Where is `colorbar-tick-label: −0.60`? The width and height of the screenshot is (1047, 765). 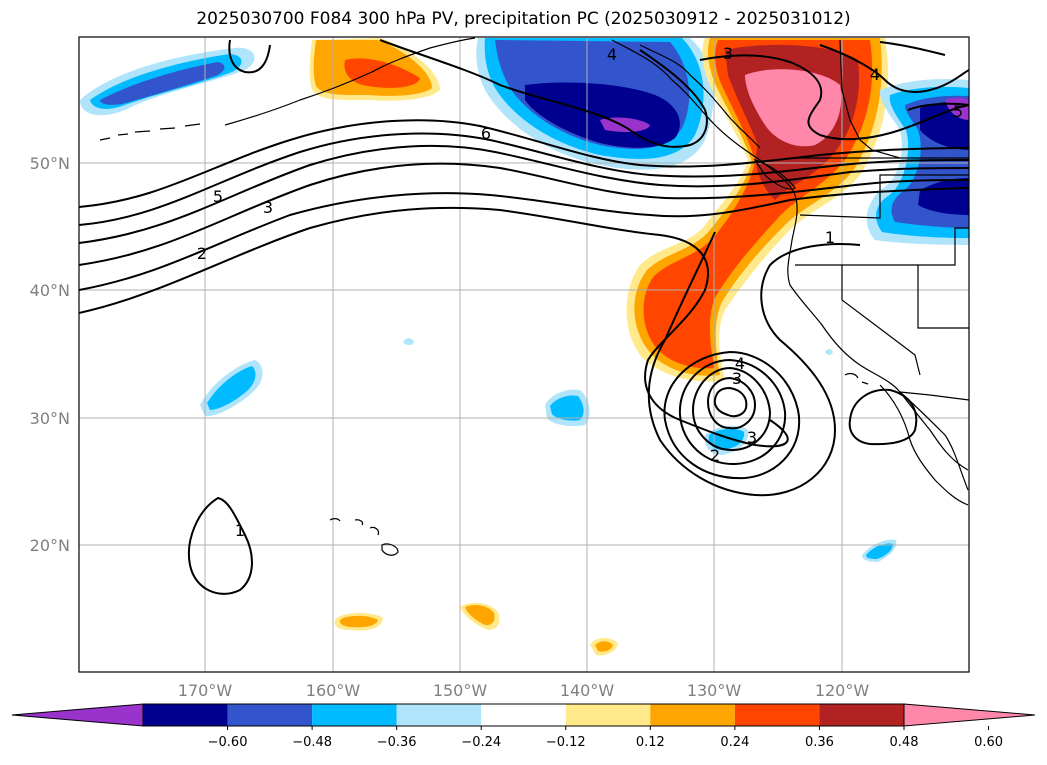
colorbar-tick-label: −0.60 is located at coordinates (228, 742).